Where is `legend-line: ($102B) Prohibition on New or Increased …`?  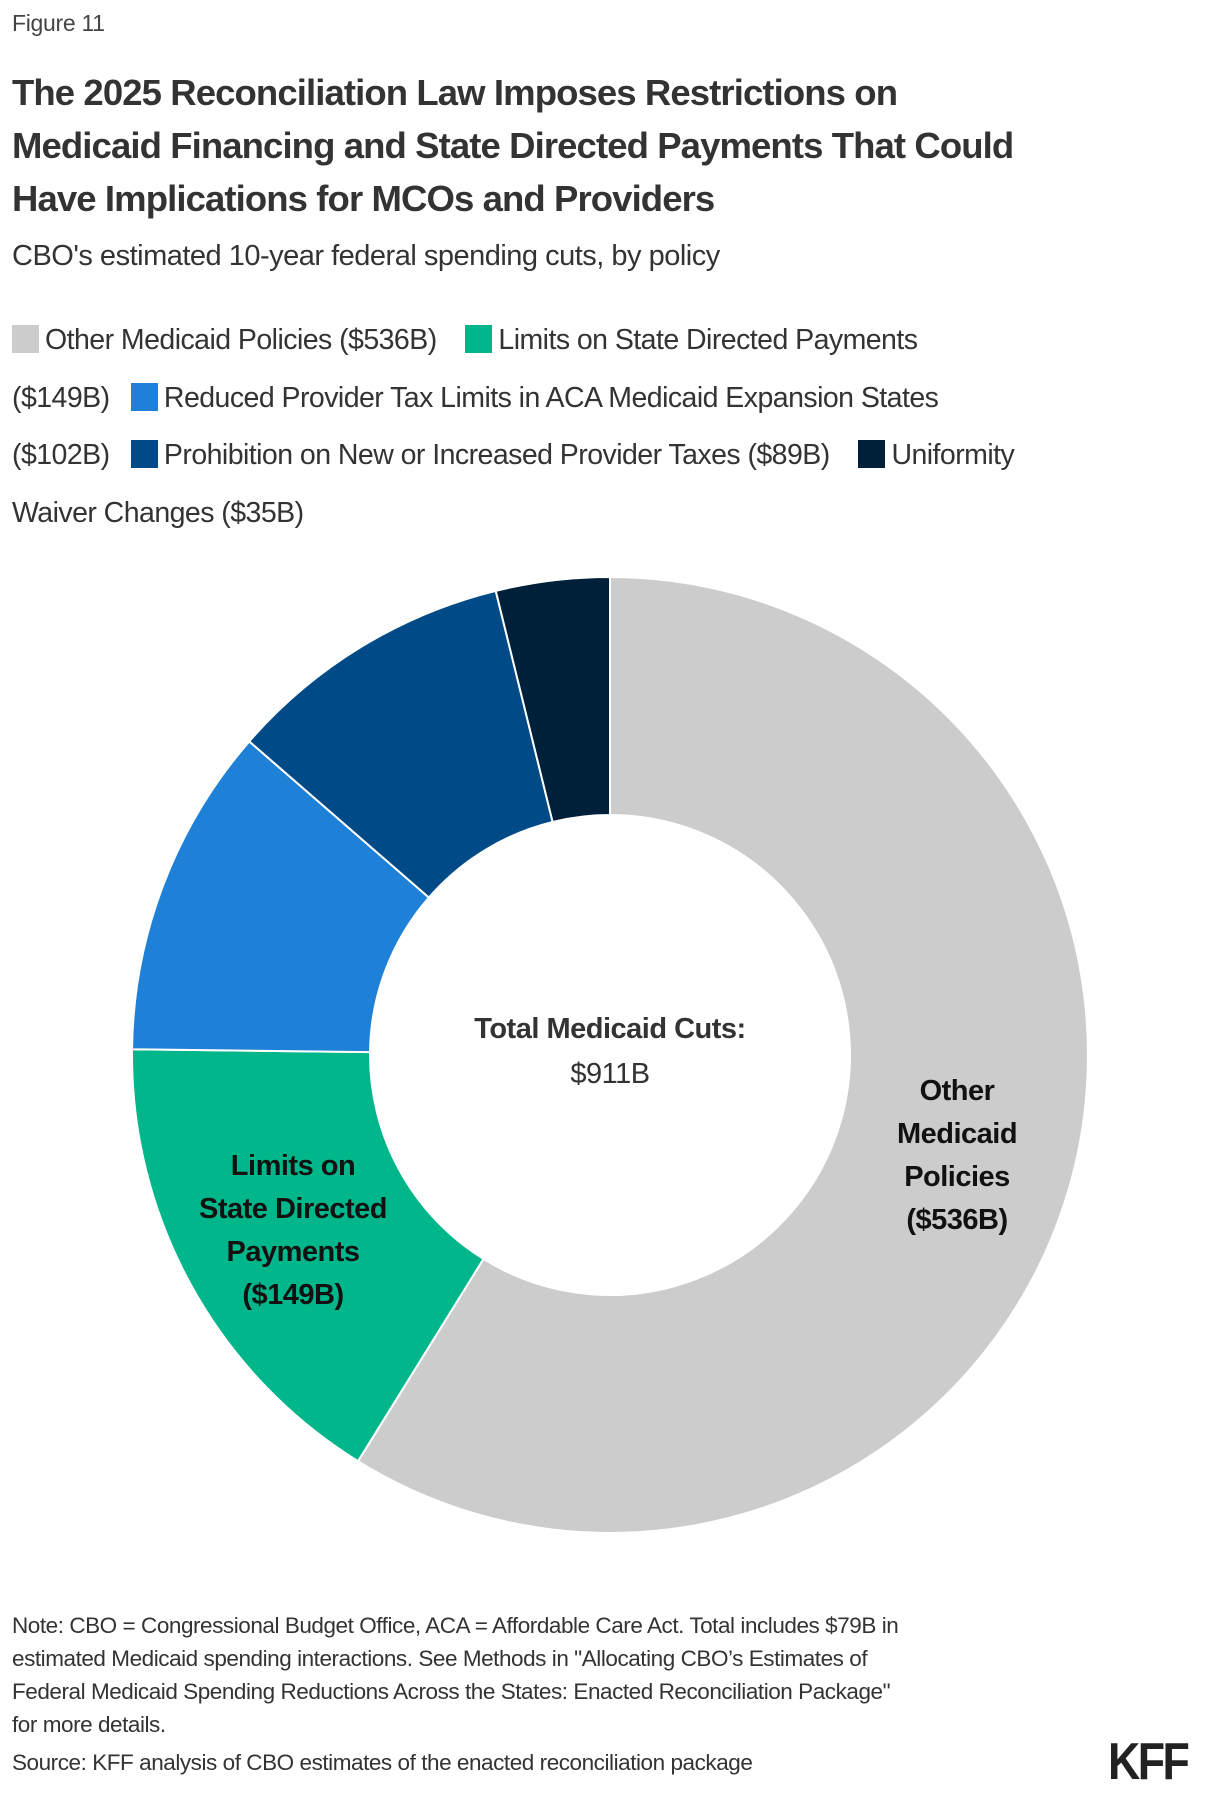
legend-line: ($102B) Prohibition on New or Increased … is located at coordinates (612, 456).